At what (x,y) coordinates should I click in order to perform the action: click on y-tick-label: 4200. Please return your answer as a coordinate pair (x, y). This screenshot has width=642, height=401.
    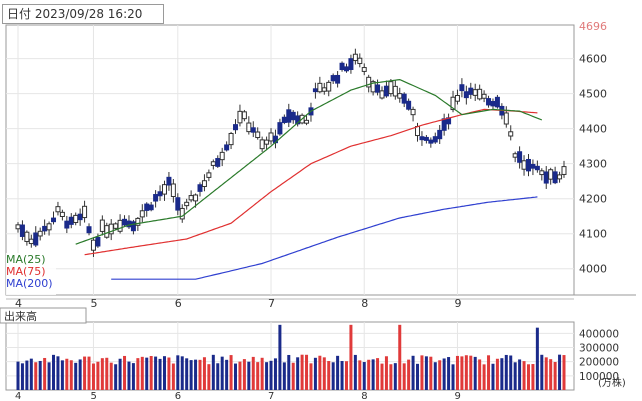
    Looking at the image, I should click on (593, 199).